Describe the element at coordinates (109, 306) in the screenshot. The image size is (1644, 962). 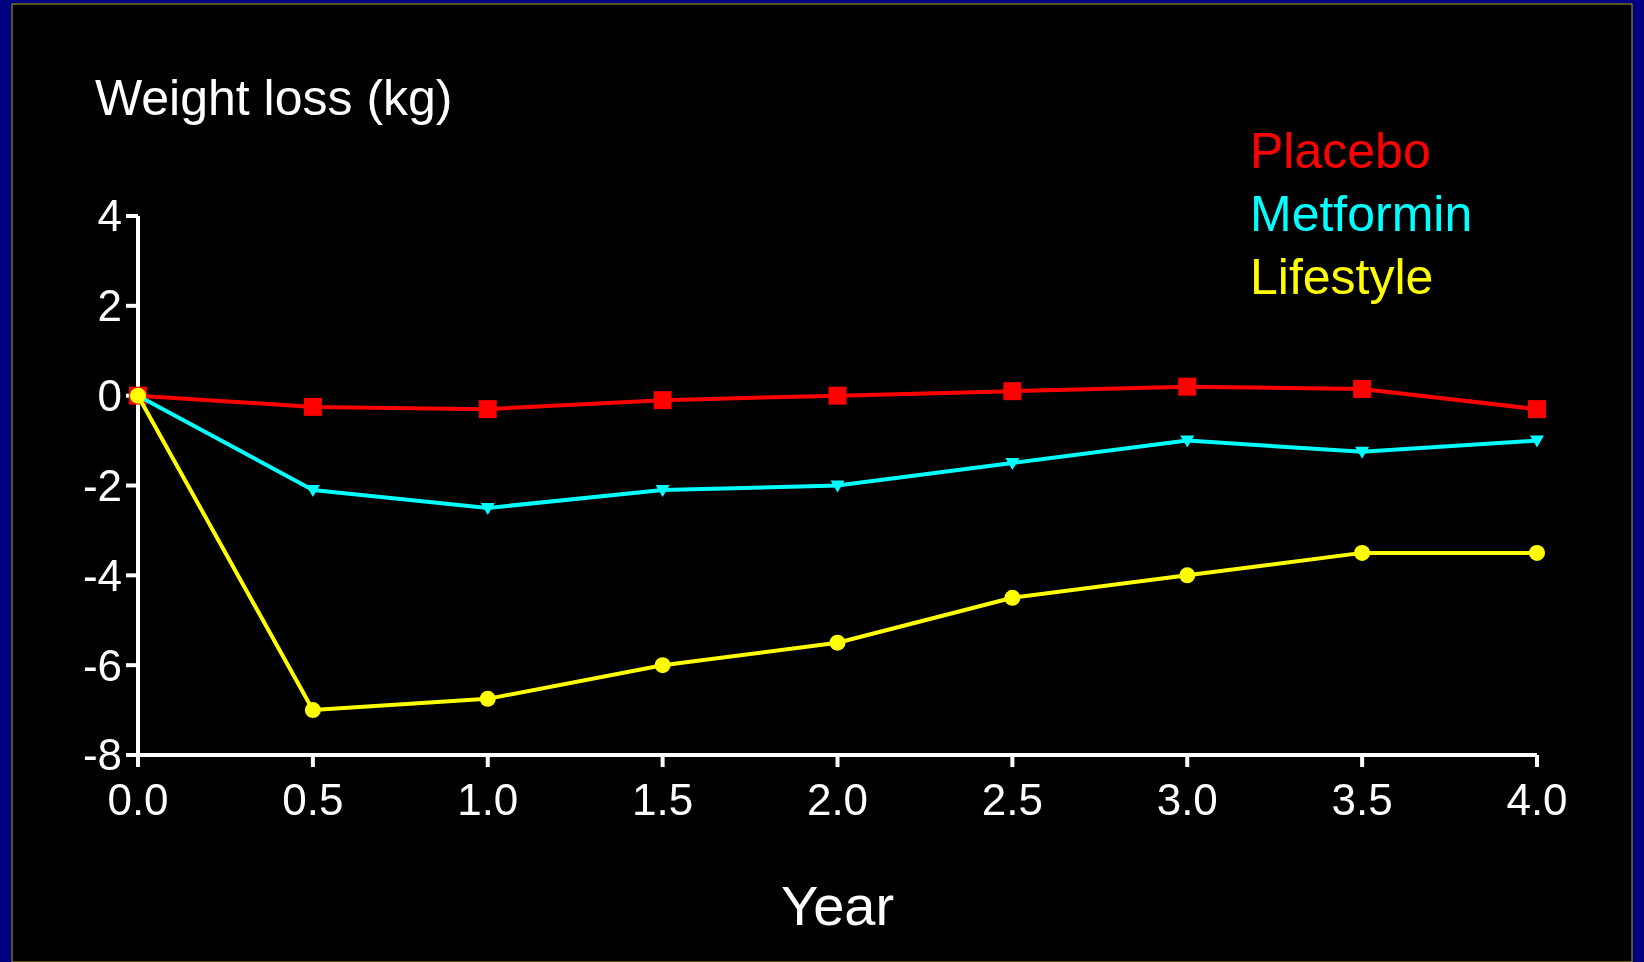
I see `y-tick-label: 2` at that location.